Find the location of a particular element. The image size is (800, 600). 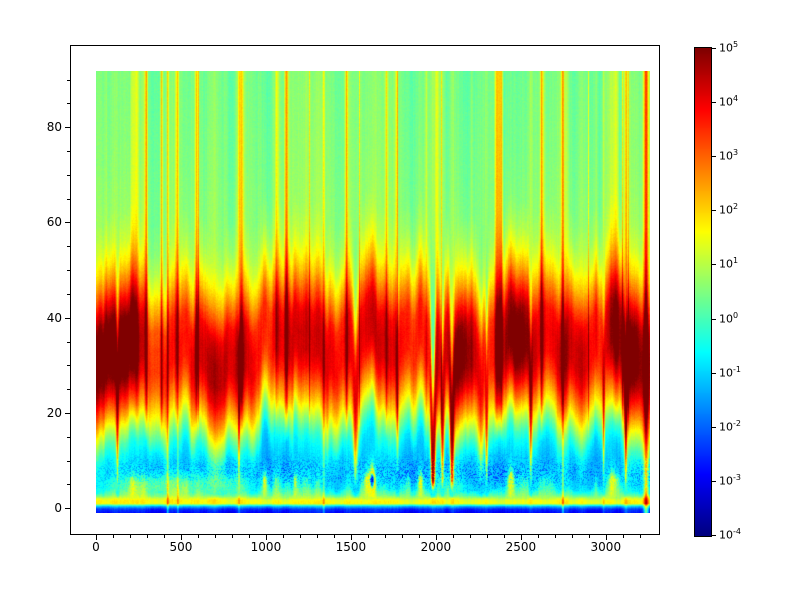

colorbar-label-exponent: -2 is located at coordinates (737, 423).